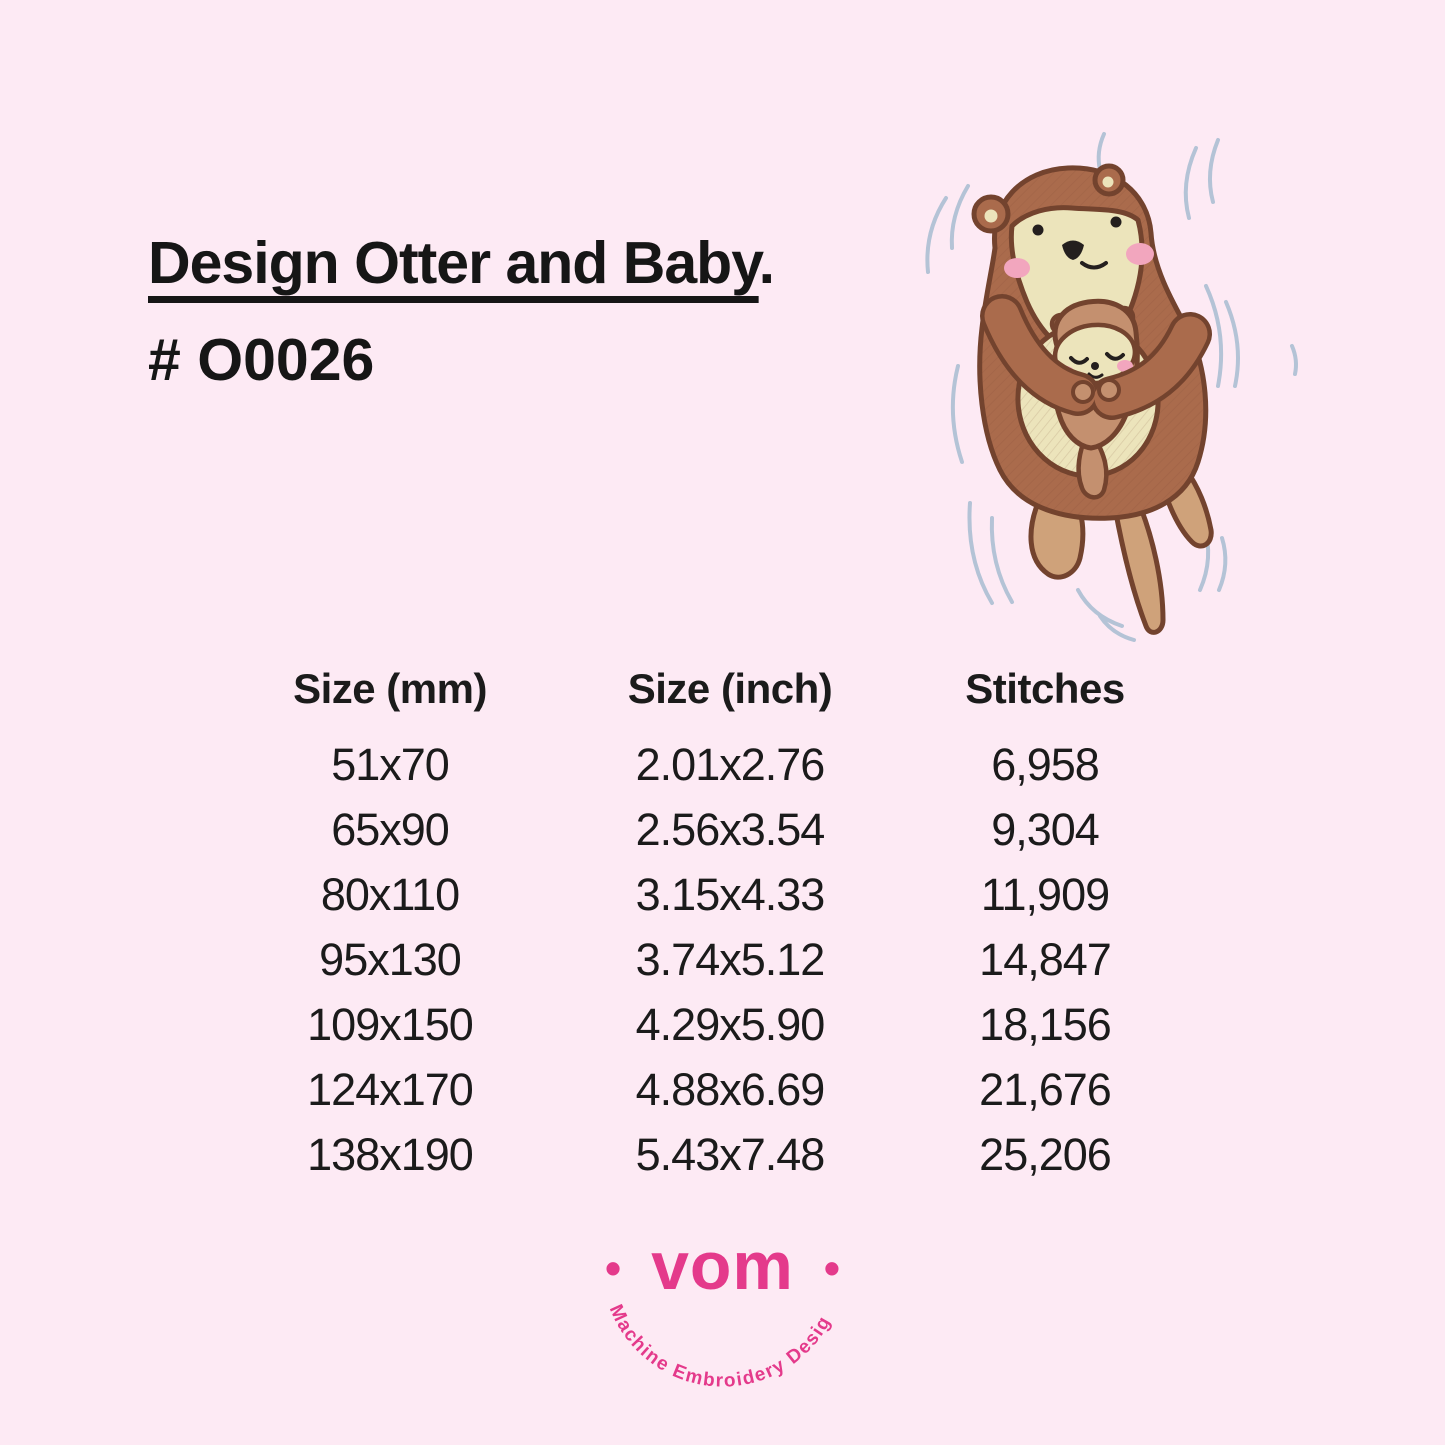  Describe the element at coordinates (461, 314) in the screenshot. I see `title-block: Design Otter and Baby. # O0026` at that location.